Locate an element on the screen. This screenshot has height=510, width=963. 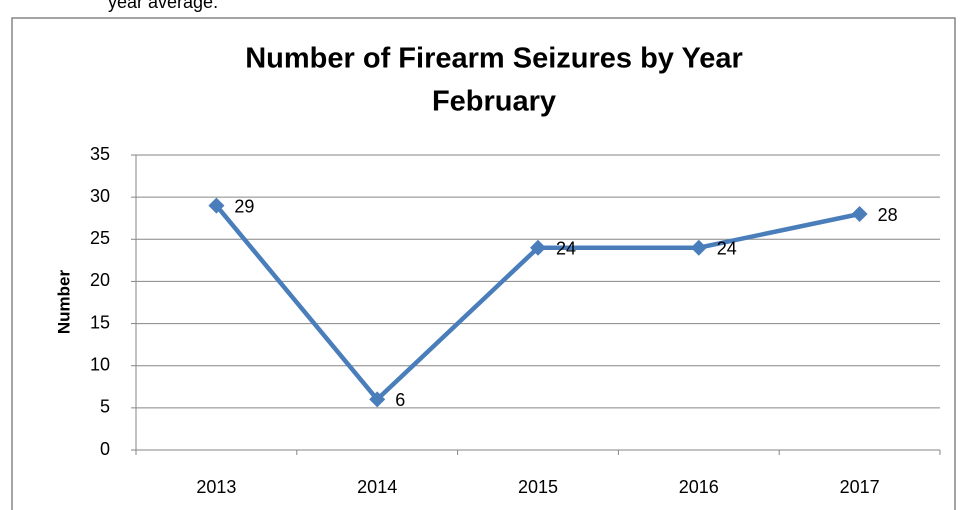
x-tick-label: 2013 is located at coordinates (216, 487).